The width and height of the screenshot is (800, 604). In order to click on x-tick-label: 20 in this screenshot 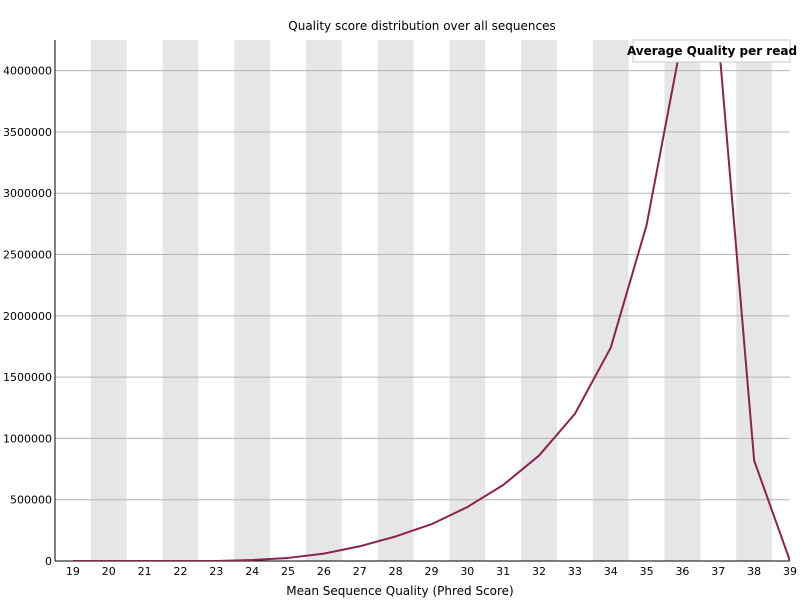, I will do `click(109, 571)`.